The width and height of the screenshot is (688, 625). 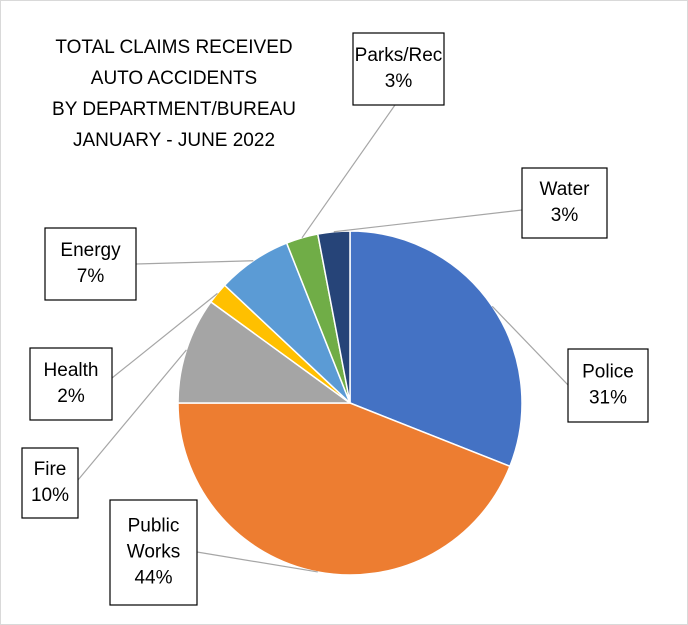 What do you see at coordinates (173, 47) in the screenshot?
I see `chart-title: TOTAL CLAIMS RECEIVED` at bounding box center [173, 47].